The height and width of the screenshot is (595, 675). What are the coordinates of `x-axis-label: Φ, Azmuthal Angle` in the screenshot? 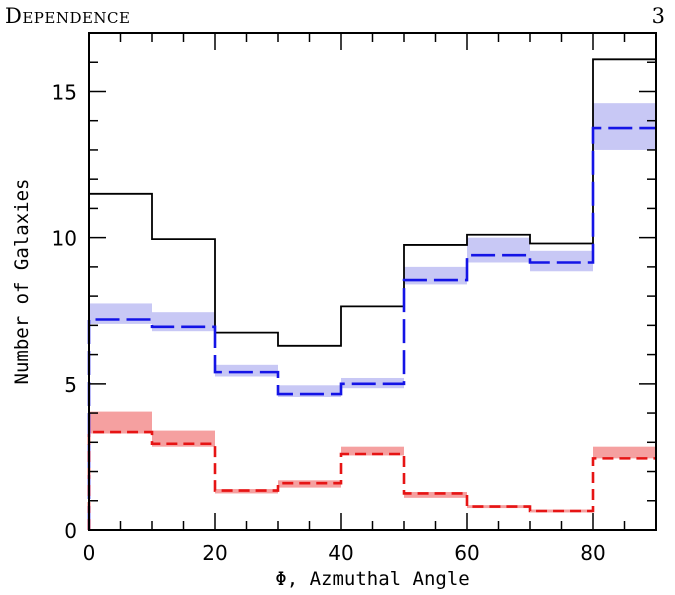 It's located at (372, 579).